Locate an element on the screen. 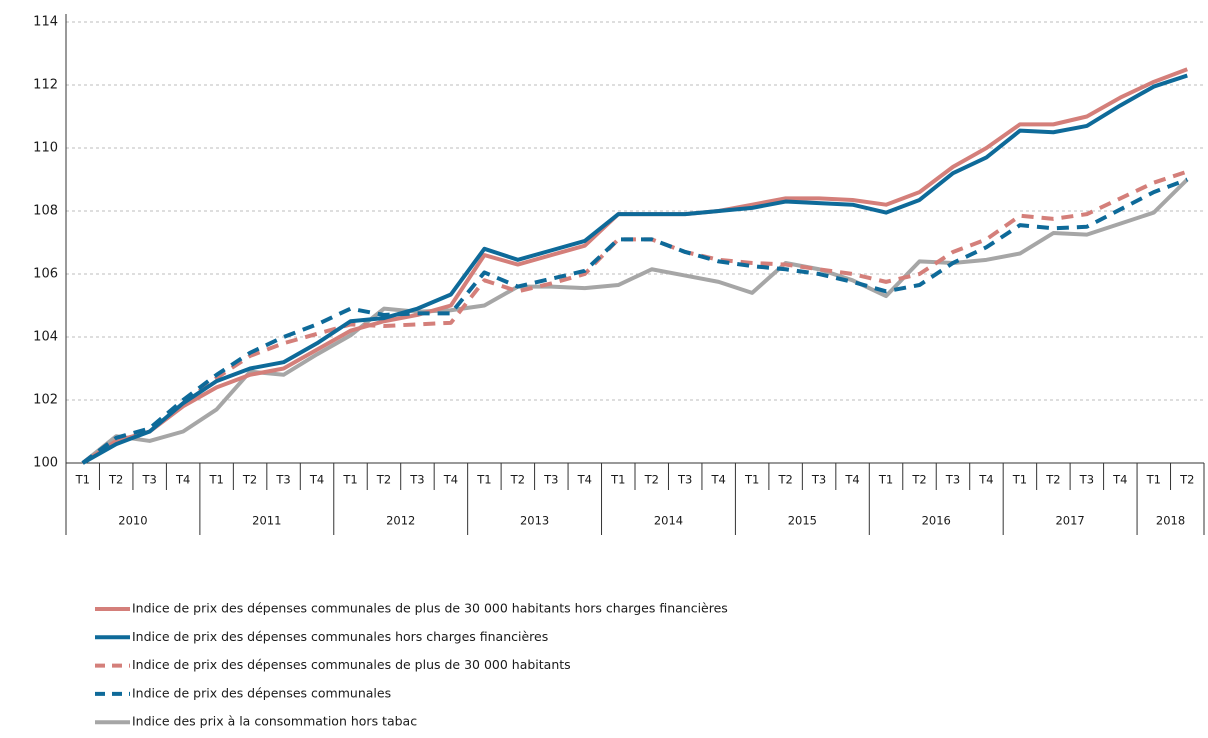  year-label: 2011 is located at coordinates (266, 521).